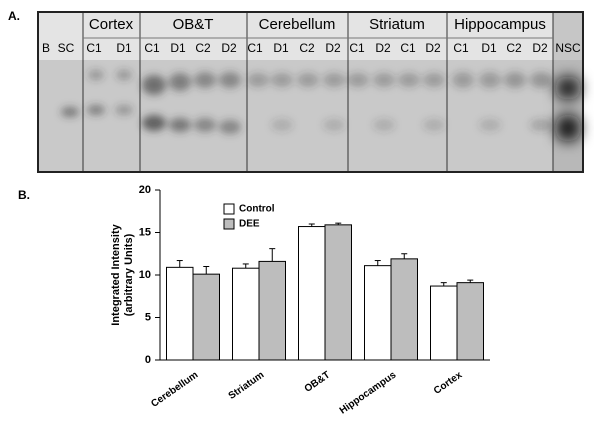 Image resolution: width=600 pixels, height=446 pixels. I want to click on x-tick-label: Hippocampus, so click(368, 392).